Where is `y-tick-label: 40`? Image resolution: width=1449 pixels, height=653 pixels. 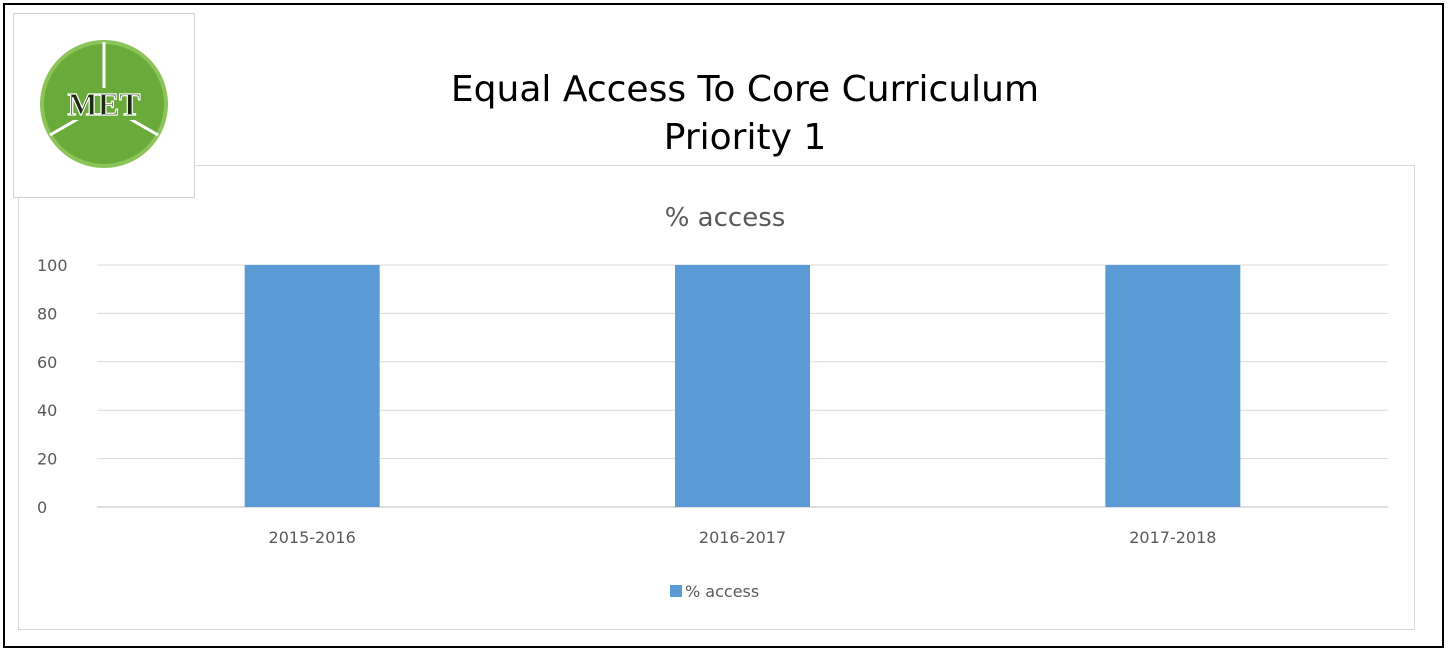
y-tick-label: 40 is located at coordinates (47, 410).